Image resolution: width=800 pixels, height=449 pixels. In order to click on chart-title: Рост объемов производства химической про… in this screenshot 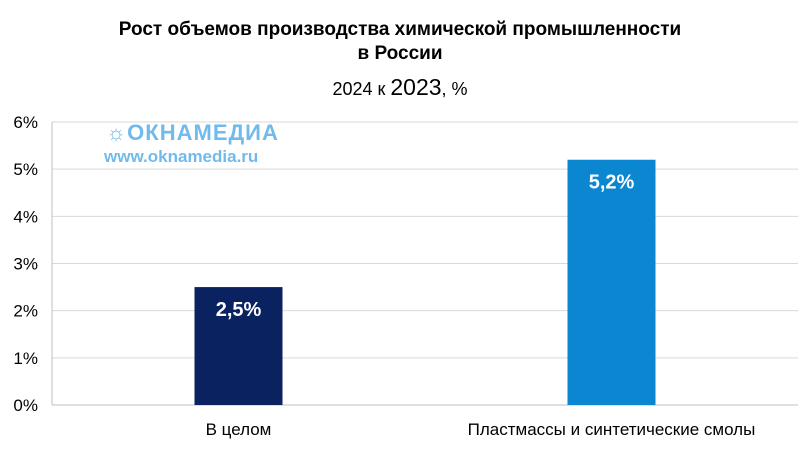, I will do `click(400, 42)`.